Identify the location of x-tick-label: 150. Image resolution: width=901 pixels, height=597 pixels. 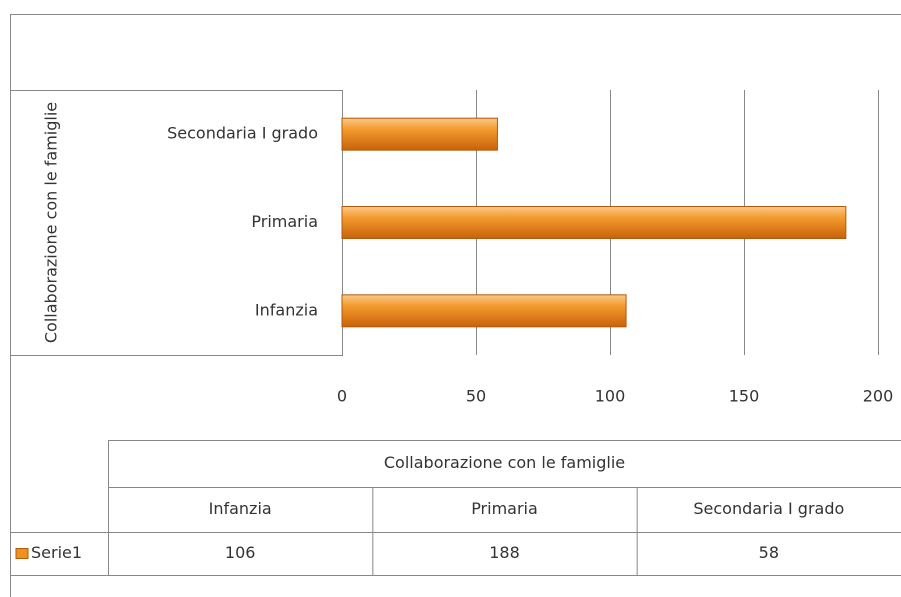
(744, 396).